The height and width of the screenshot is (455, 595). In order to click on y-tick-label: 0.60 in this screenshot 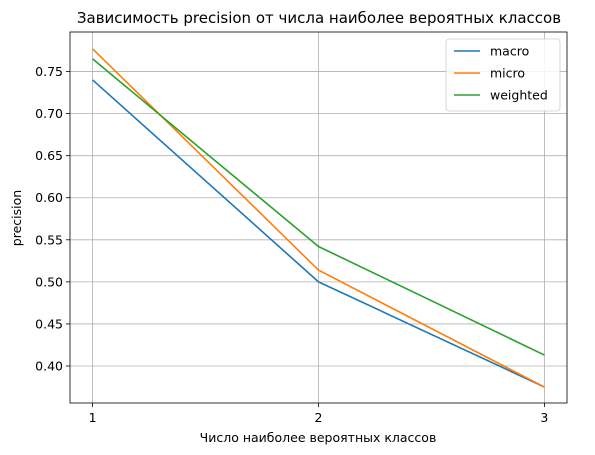, I will do `click(49, 197)`.